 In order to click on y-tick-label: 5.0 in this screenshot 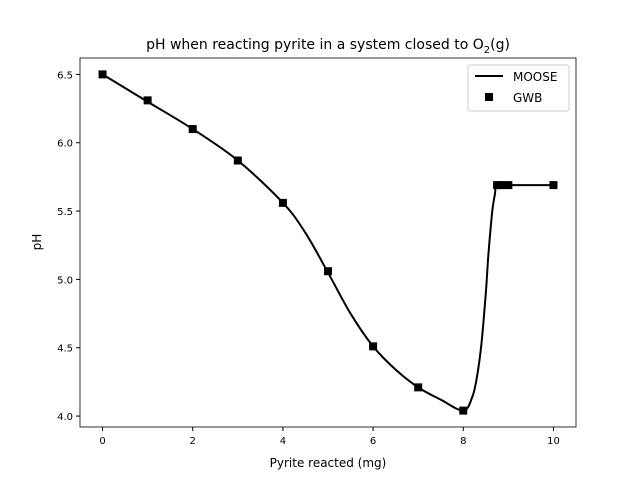, I will do `click(65, 280)`.